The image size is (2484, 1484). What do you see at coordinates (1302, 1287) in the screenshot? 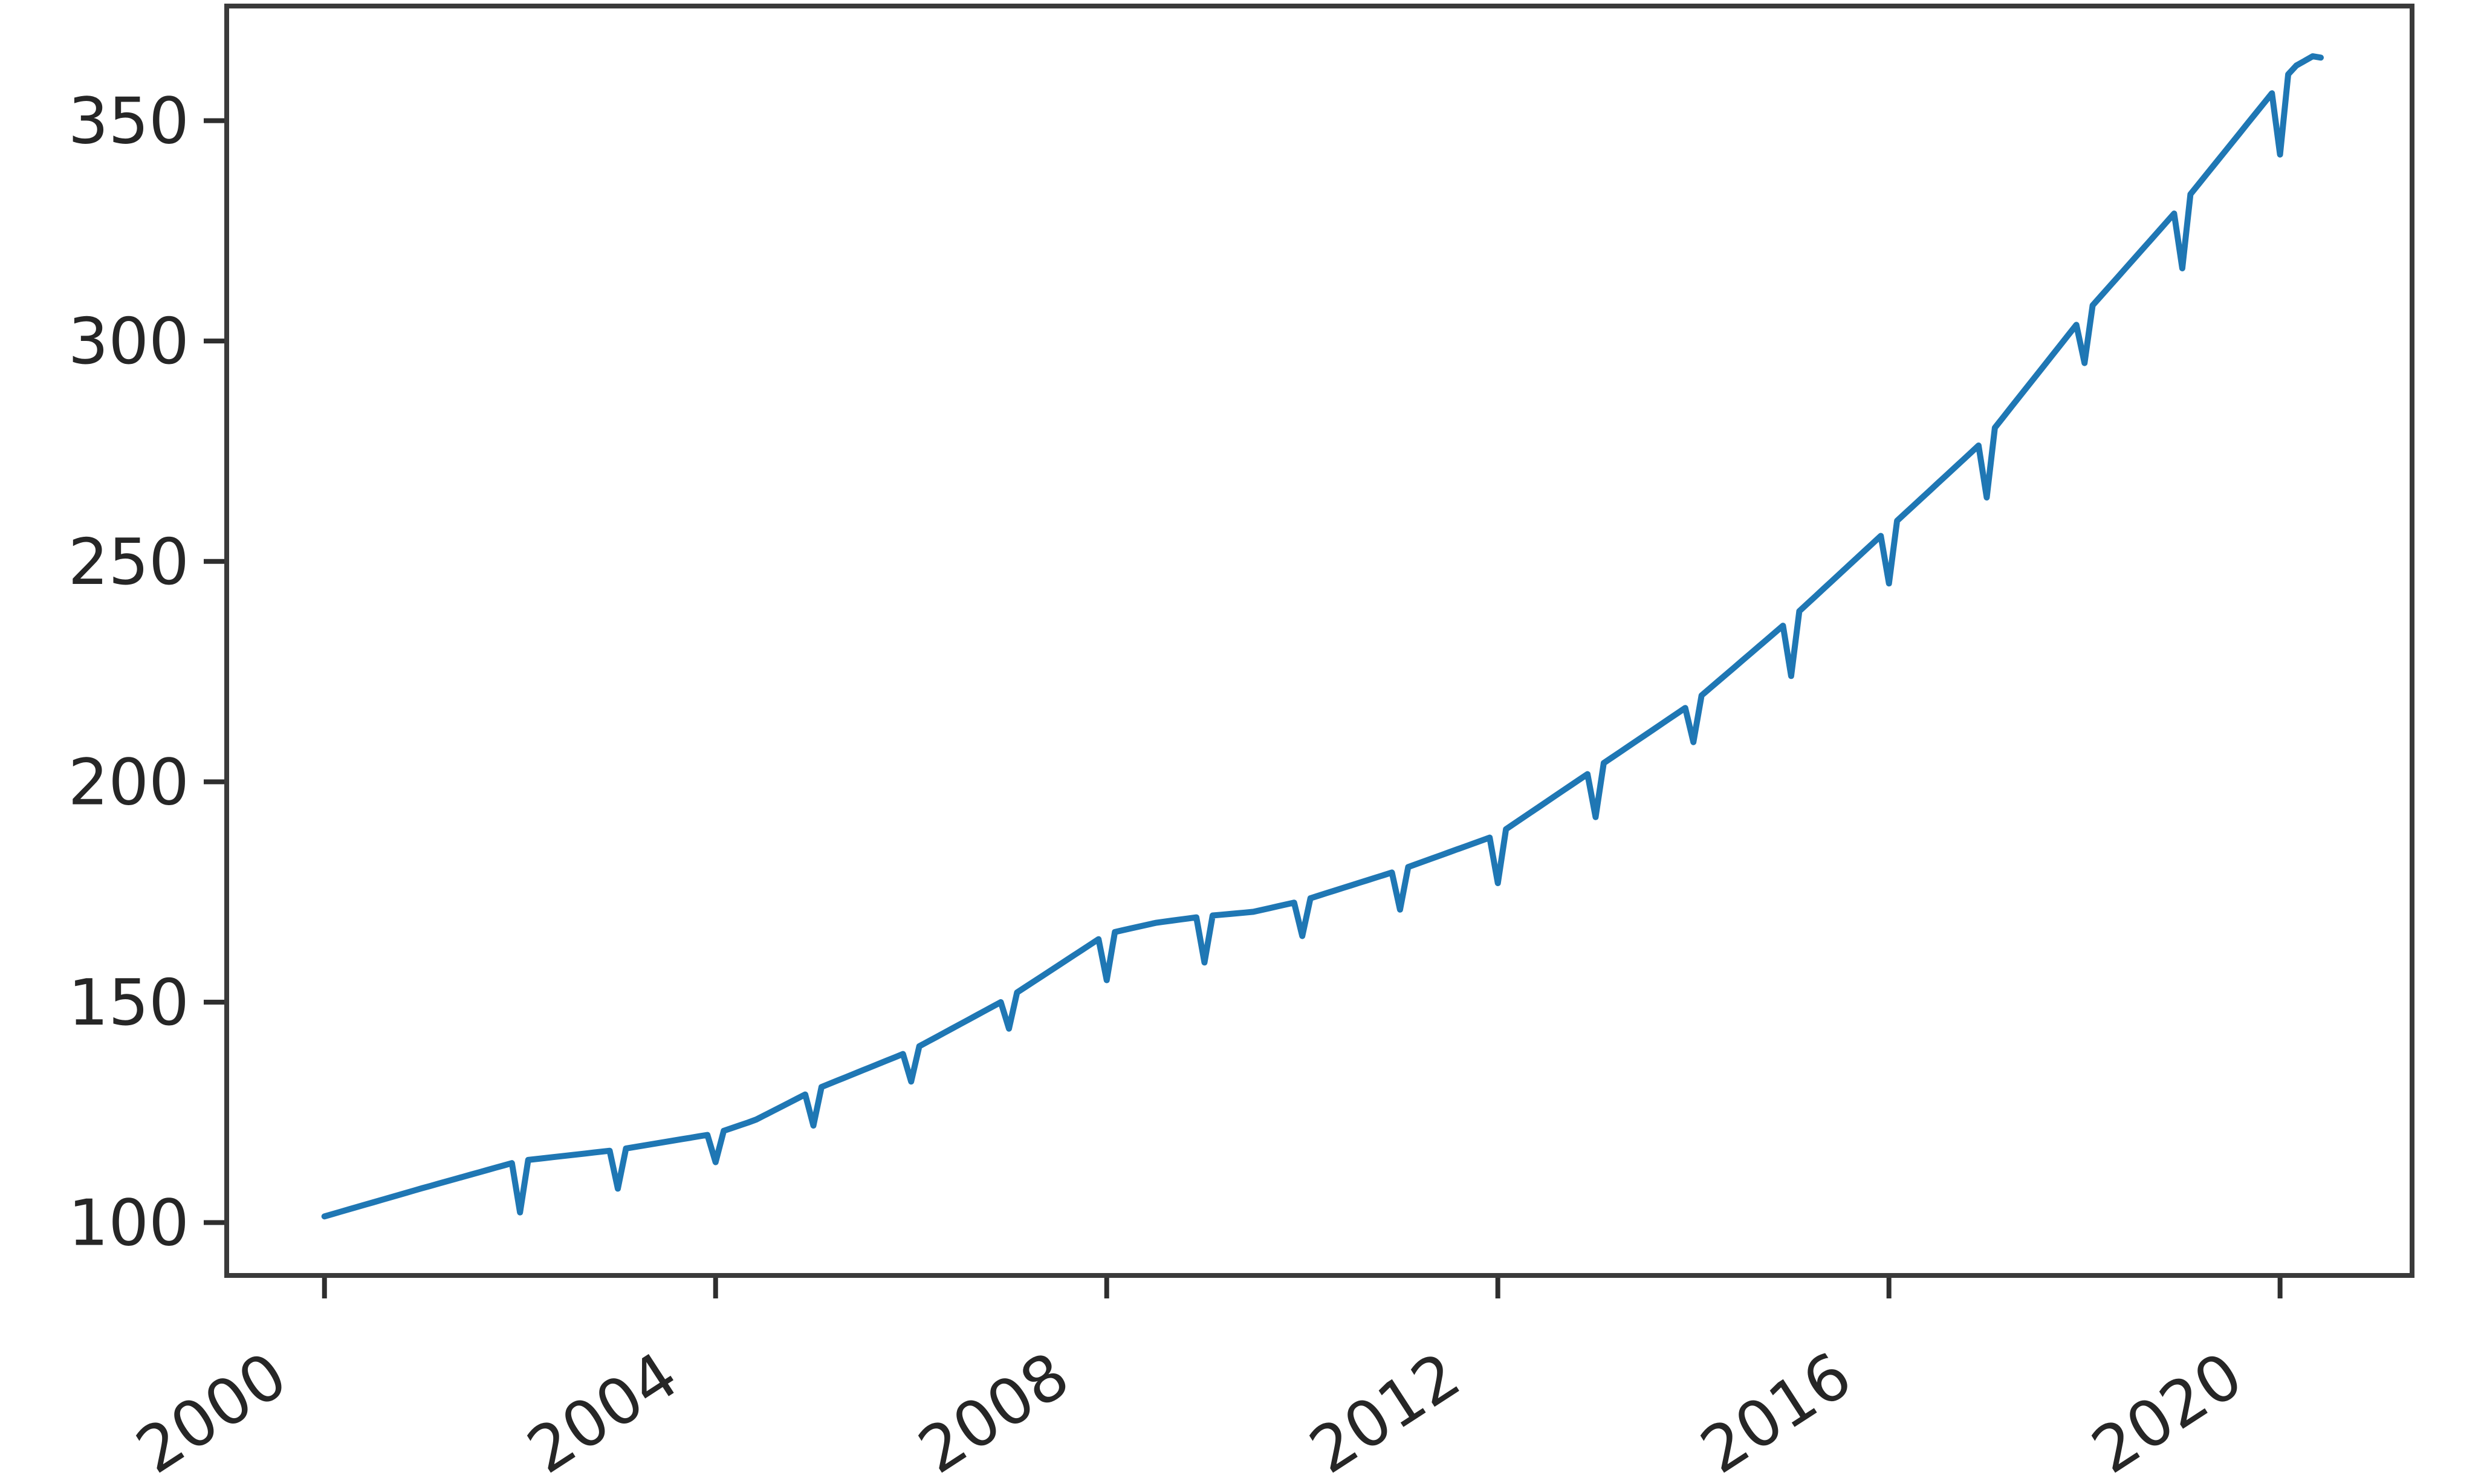
I see `x-axis-ticks` at bounding box center [1302, 1287].